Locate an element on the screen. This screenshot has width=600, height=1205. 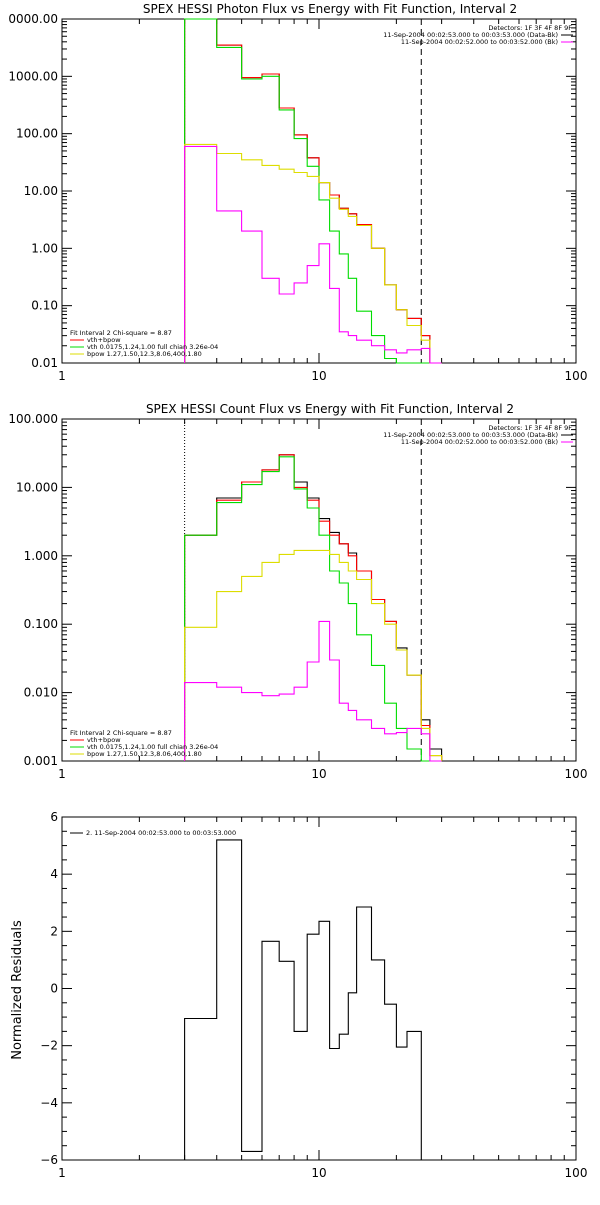
count-legend-label-vth: vth 0.0175,1.24,1.00 full chian 3.26e-04 is located at coordinates (152, 747).